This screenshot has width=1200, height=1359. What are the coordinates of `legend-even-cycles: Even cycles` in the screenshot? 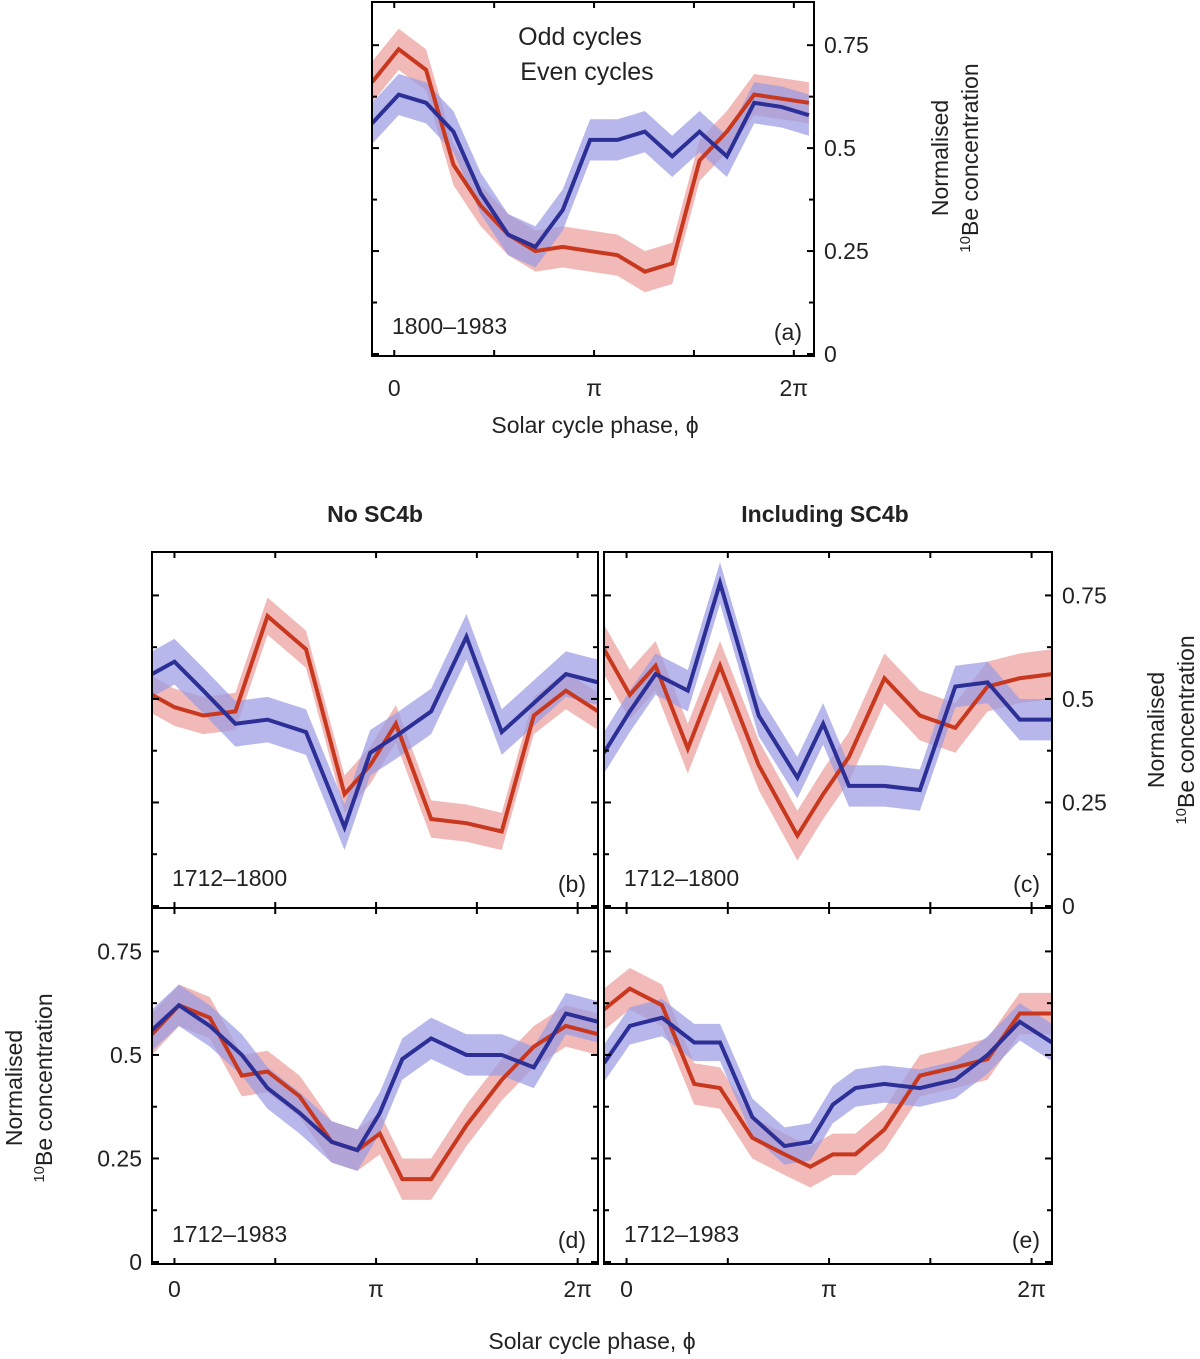 It's located at (586, 72).